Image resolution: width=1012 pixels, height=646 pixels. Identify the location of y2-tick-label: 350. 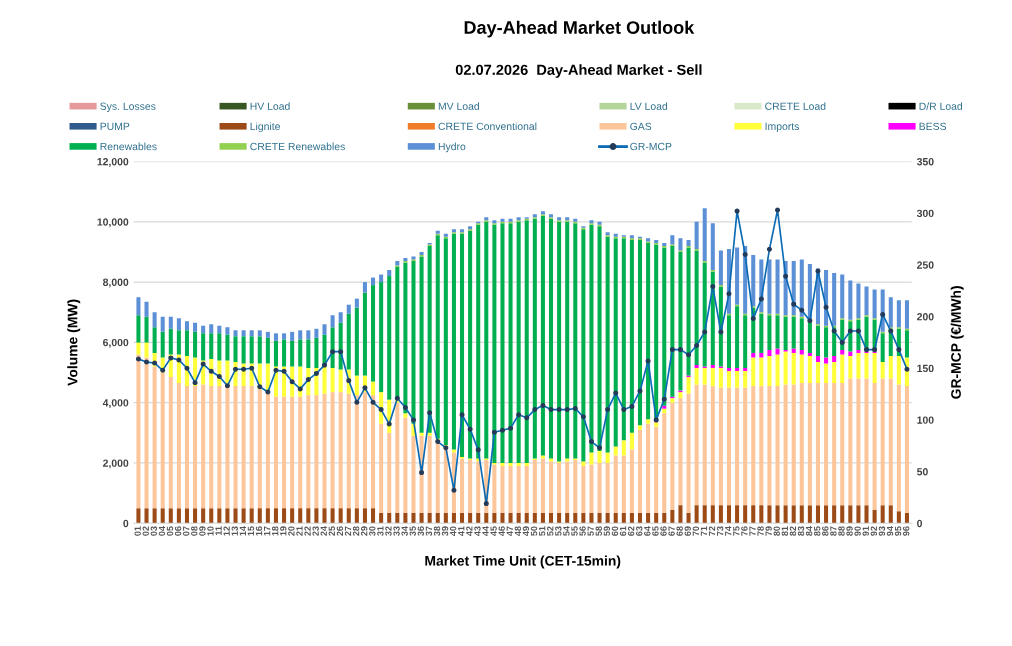
(925, 162).